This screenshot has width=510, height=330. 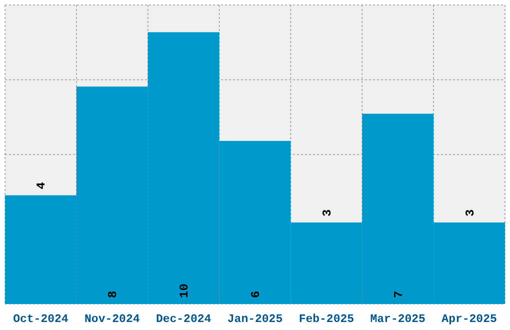 I want to click on x-tick-label: Feb-2025, so click(x=326, y=319).